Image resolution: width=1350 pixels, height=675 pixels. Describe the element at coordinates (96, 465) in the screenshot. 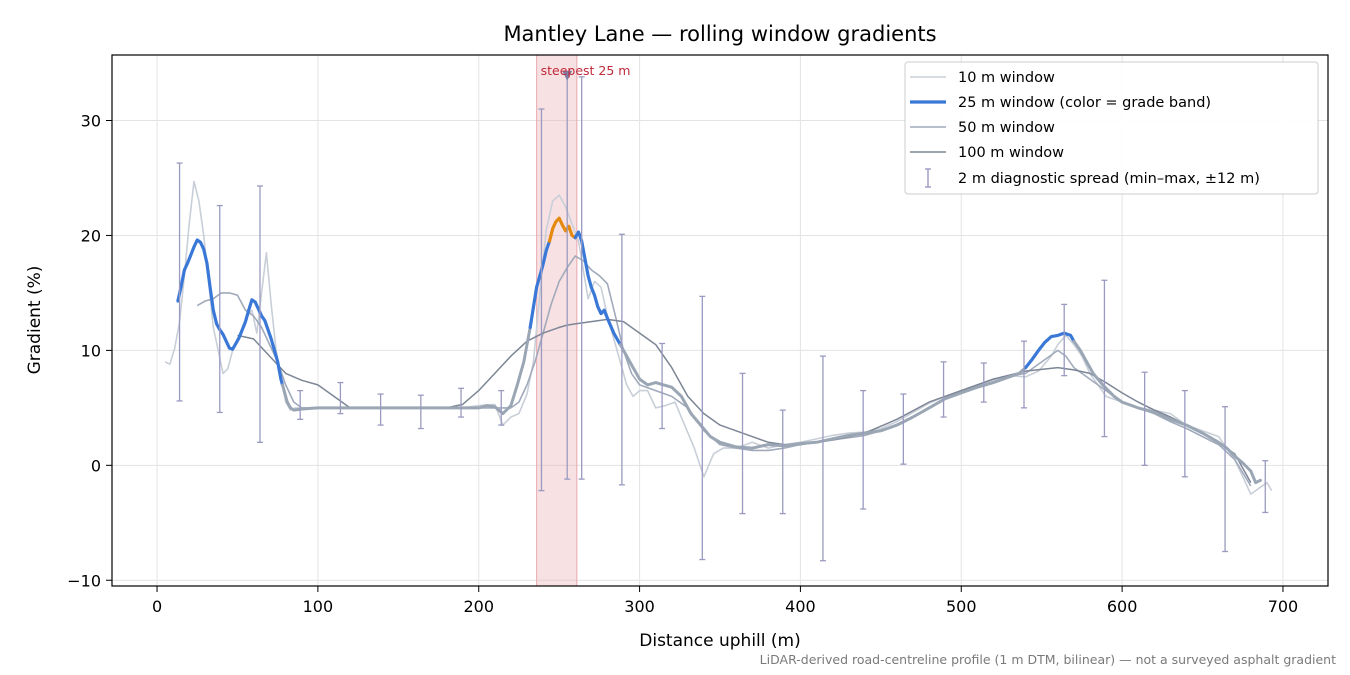

I see `y-tick-label: 0` at that location.